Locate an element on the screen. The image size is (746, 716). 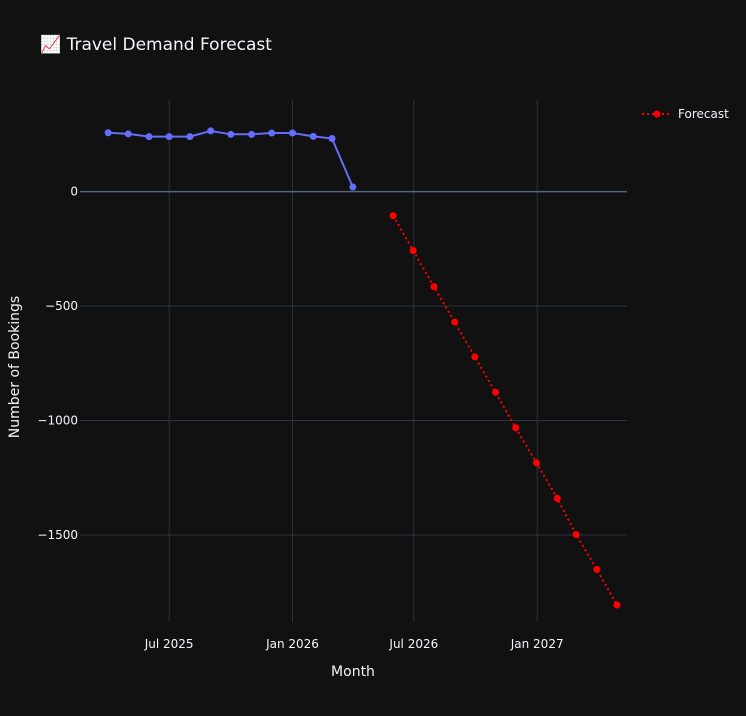
y-axis-title: Number of Bookings is located at coordinates (15, 367).